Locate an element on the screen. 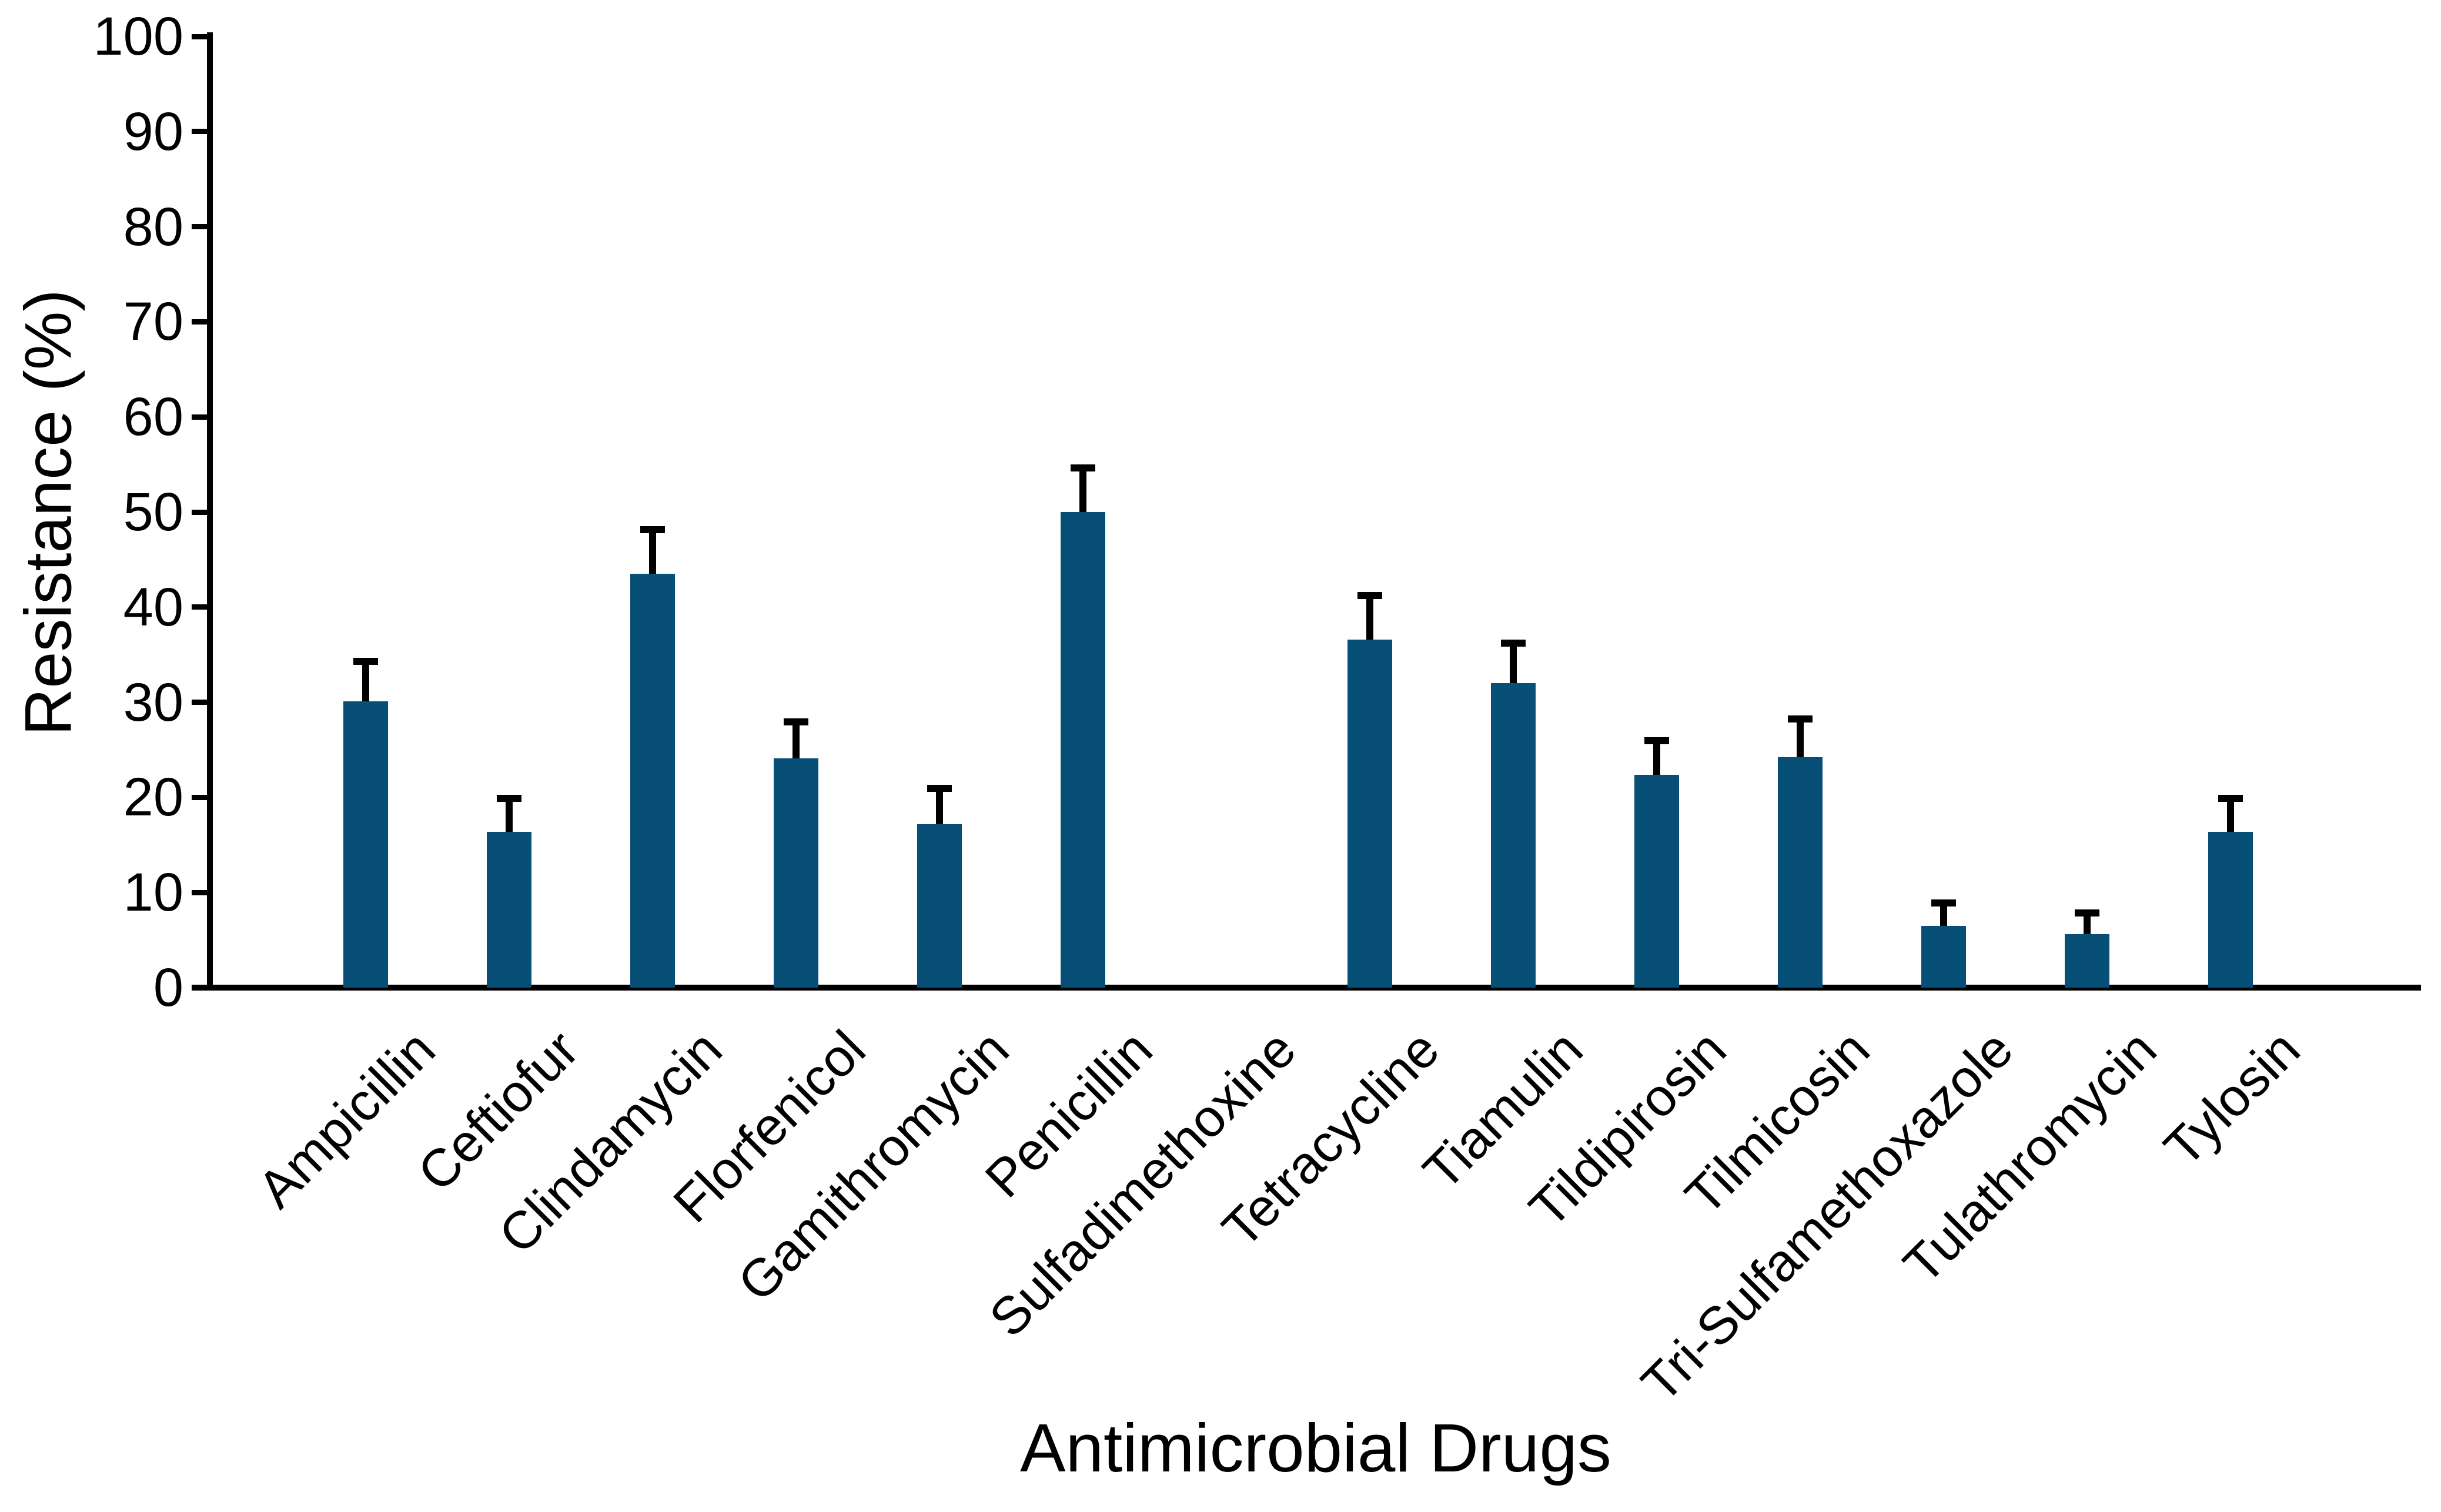  bar-florfenicol is located at coordinates (796, 873).